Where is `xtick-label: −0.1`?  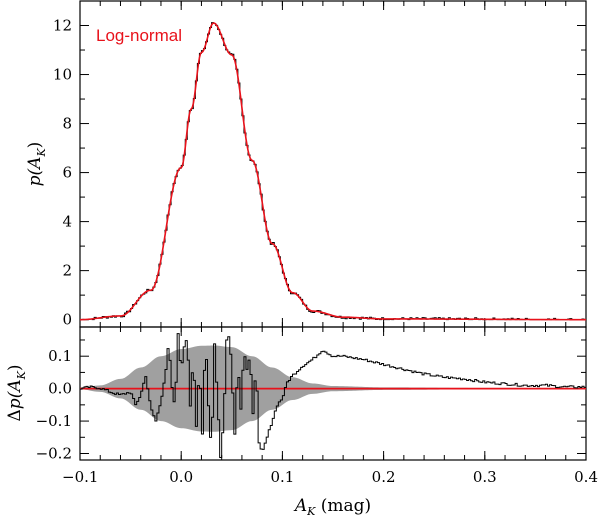 xtick-label: −0.1 is located at coordinates (80, 477).